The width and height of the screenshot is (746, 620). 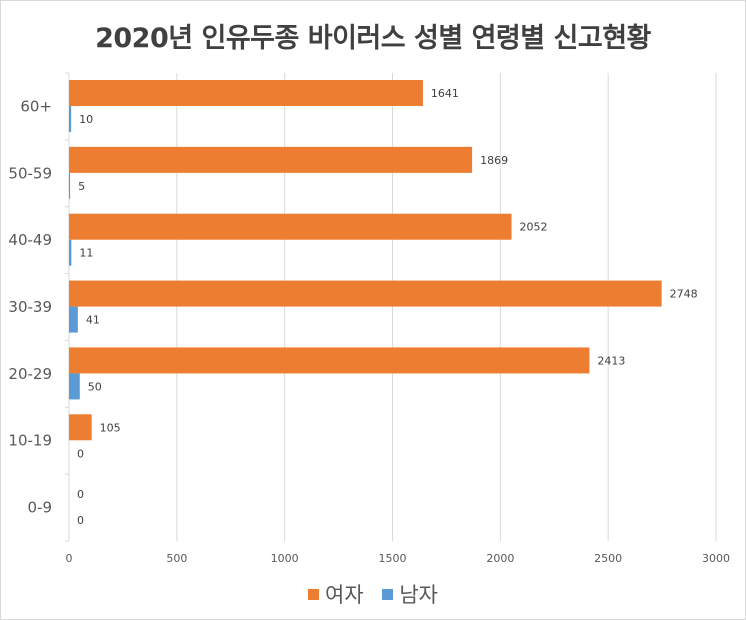 I want to click on bar-female-60+, so click(x=246, y=93).